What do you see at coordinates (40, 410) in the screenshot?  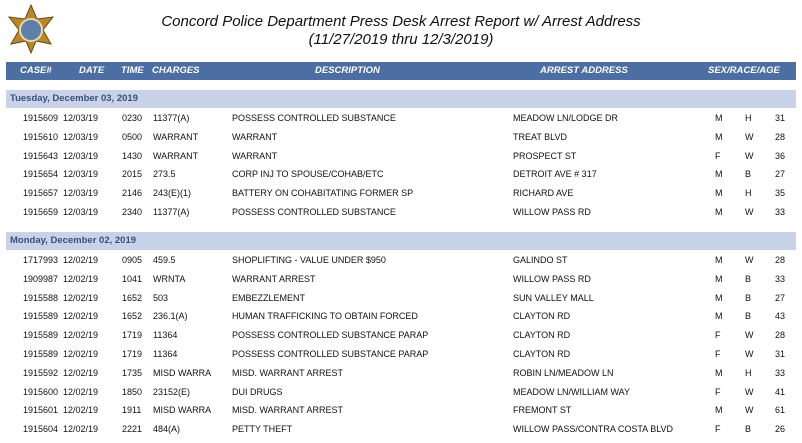 I see `cell: 1915601` at bounding box center [40, 410].